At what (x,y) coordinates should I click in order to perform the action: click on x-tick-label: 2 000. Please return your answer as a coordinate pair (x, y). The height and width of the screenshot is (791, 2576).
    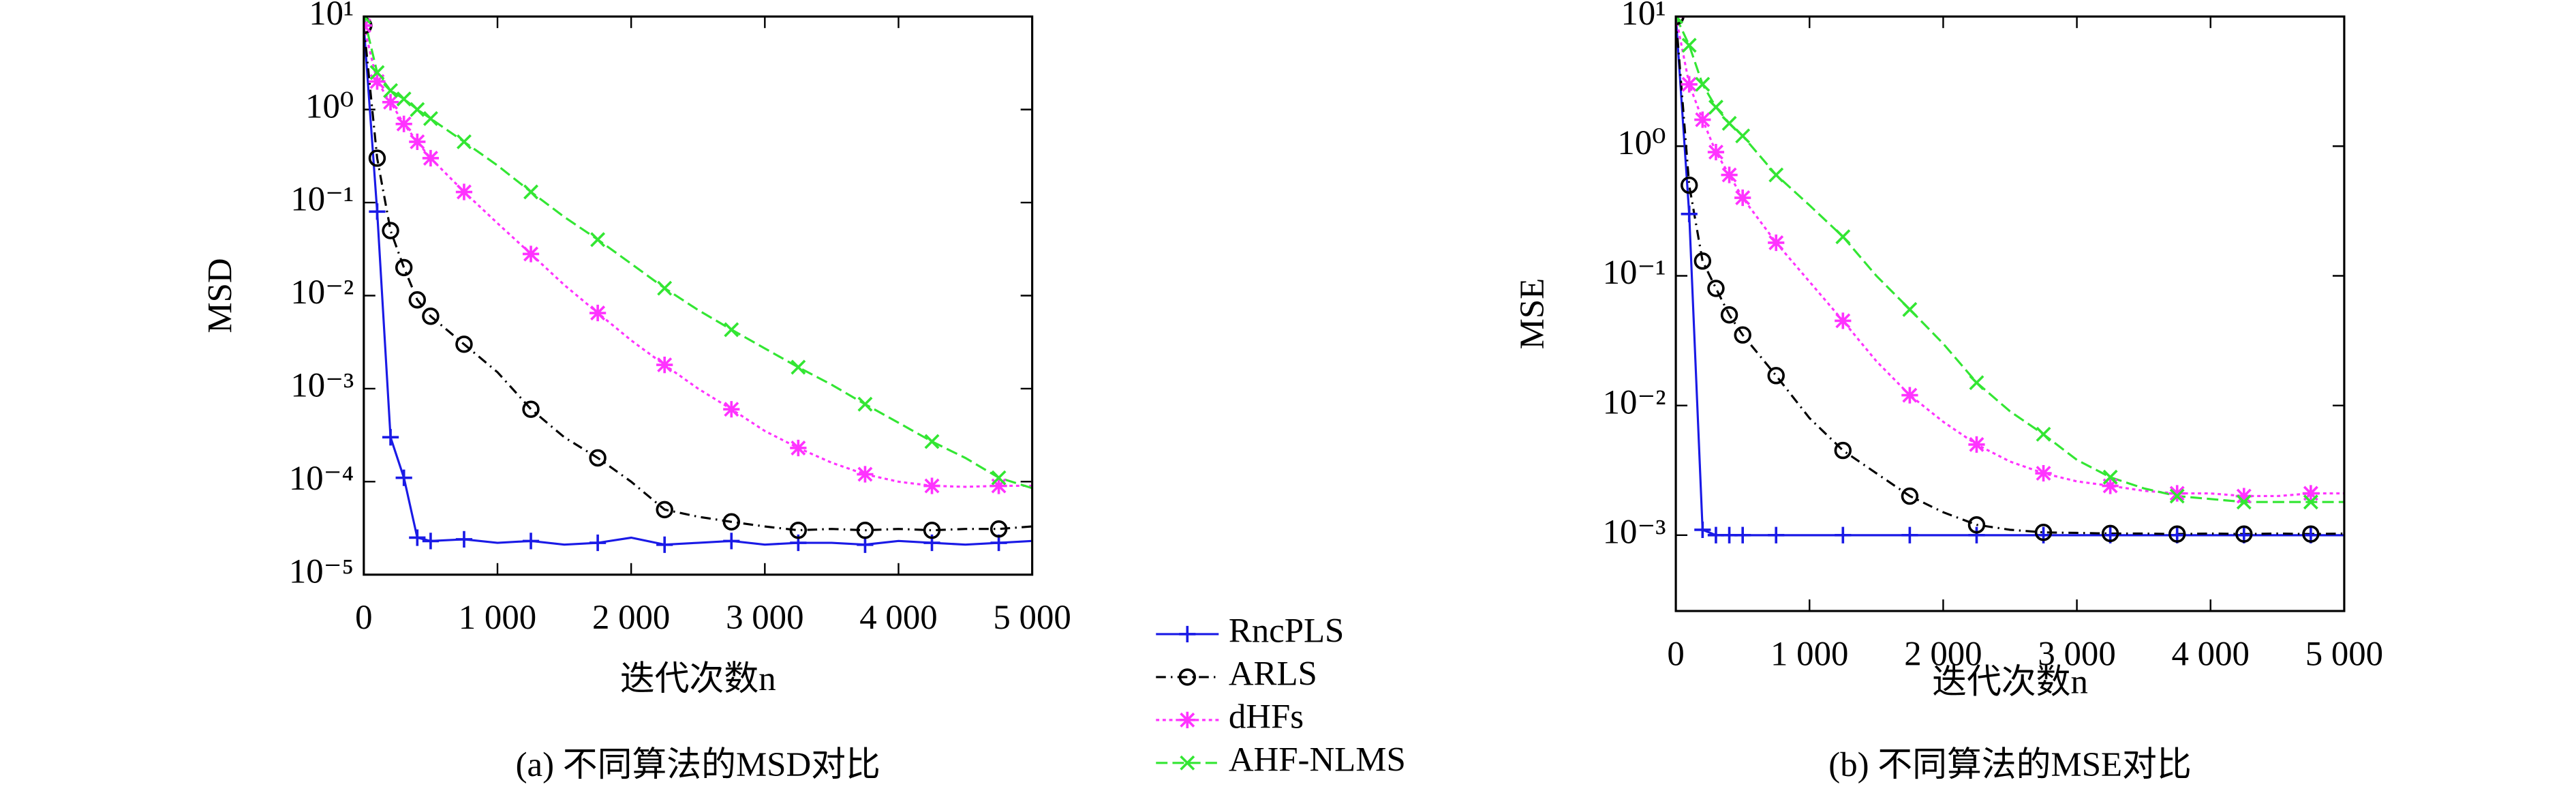
    Looking at the image, I should click on (631, 617).